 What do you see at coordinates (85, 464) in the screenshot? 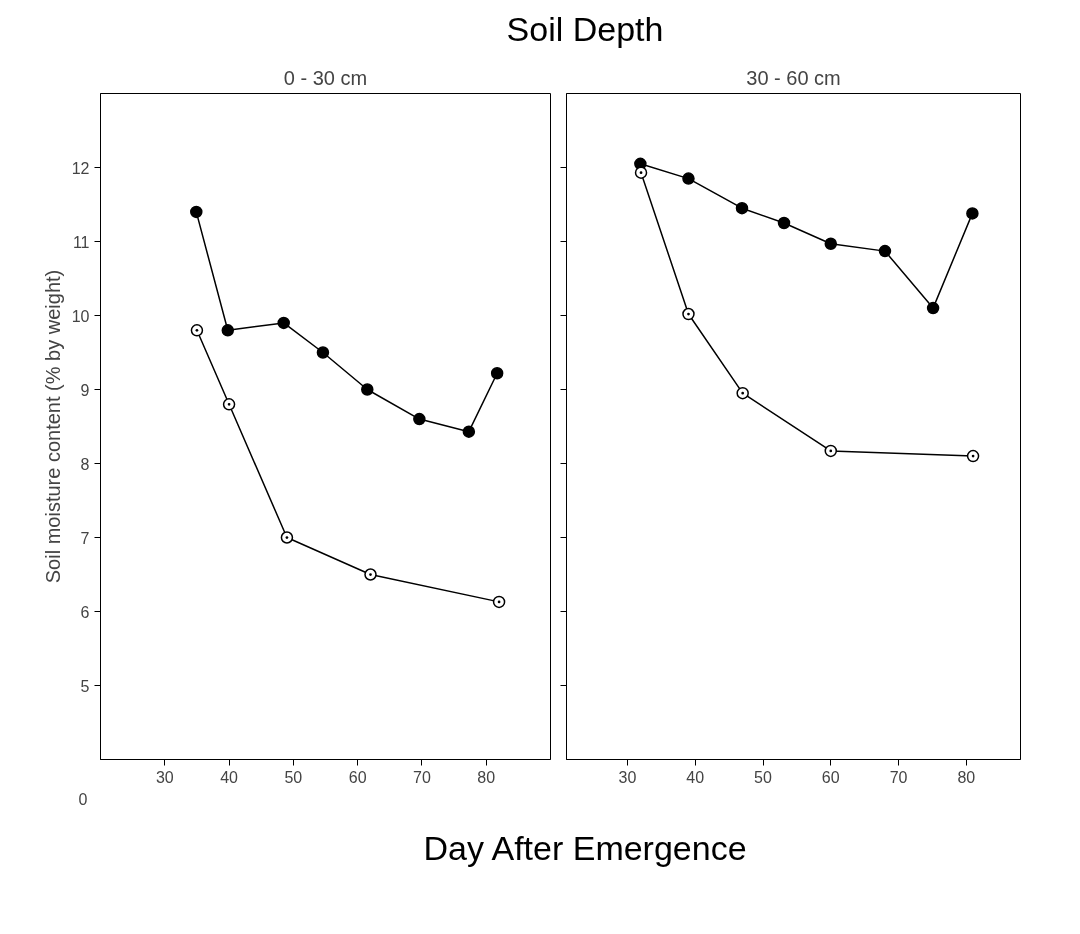
I see `y-tick-label: 8` at bounding box center [85, 464].